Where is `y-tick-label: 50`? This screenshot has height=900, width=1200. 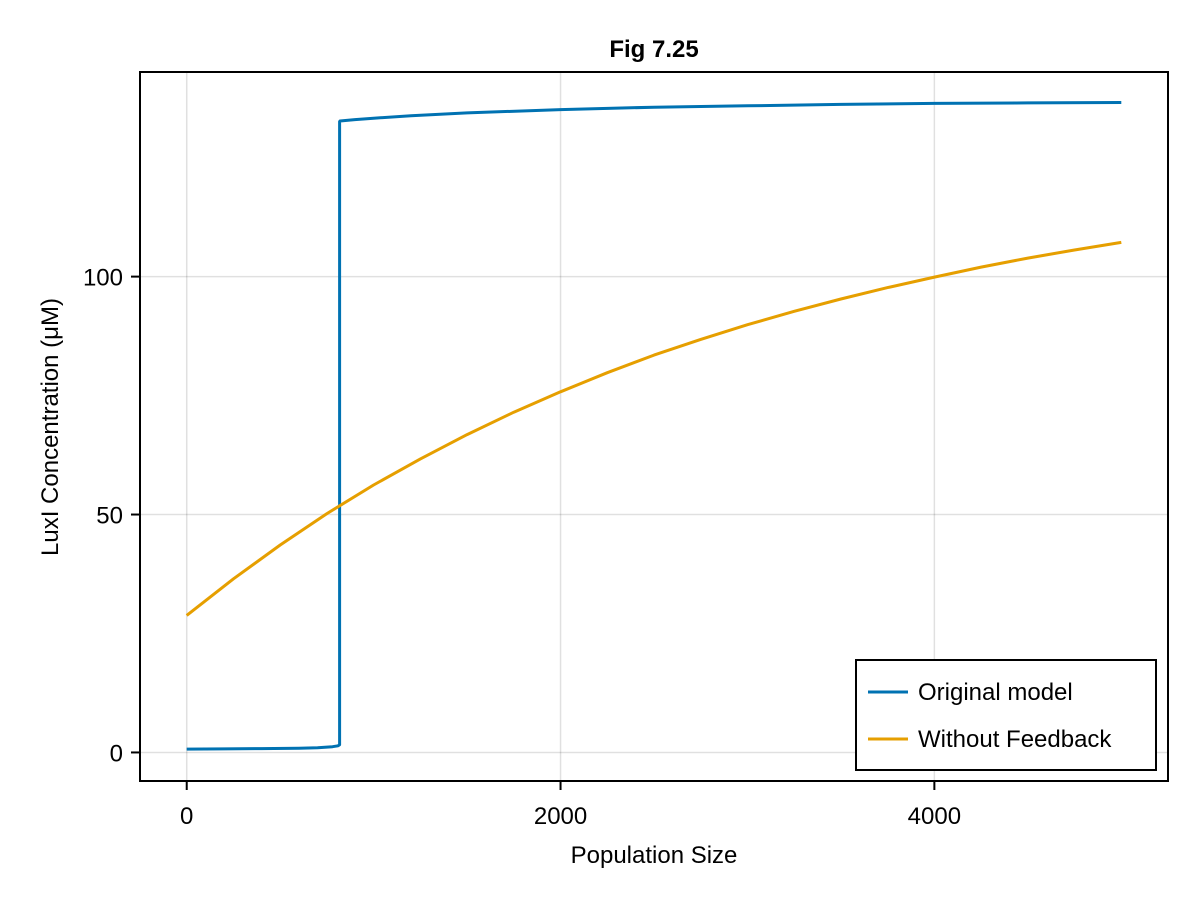
y-tick-label: 50 is located at coordinates (109, 516).